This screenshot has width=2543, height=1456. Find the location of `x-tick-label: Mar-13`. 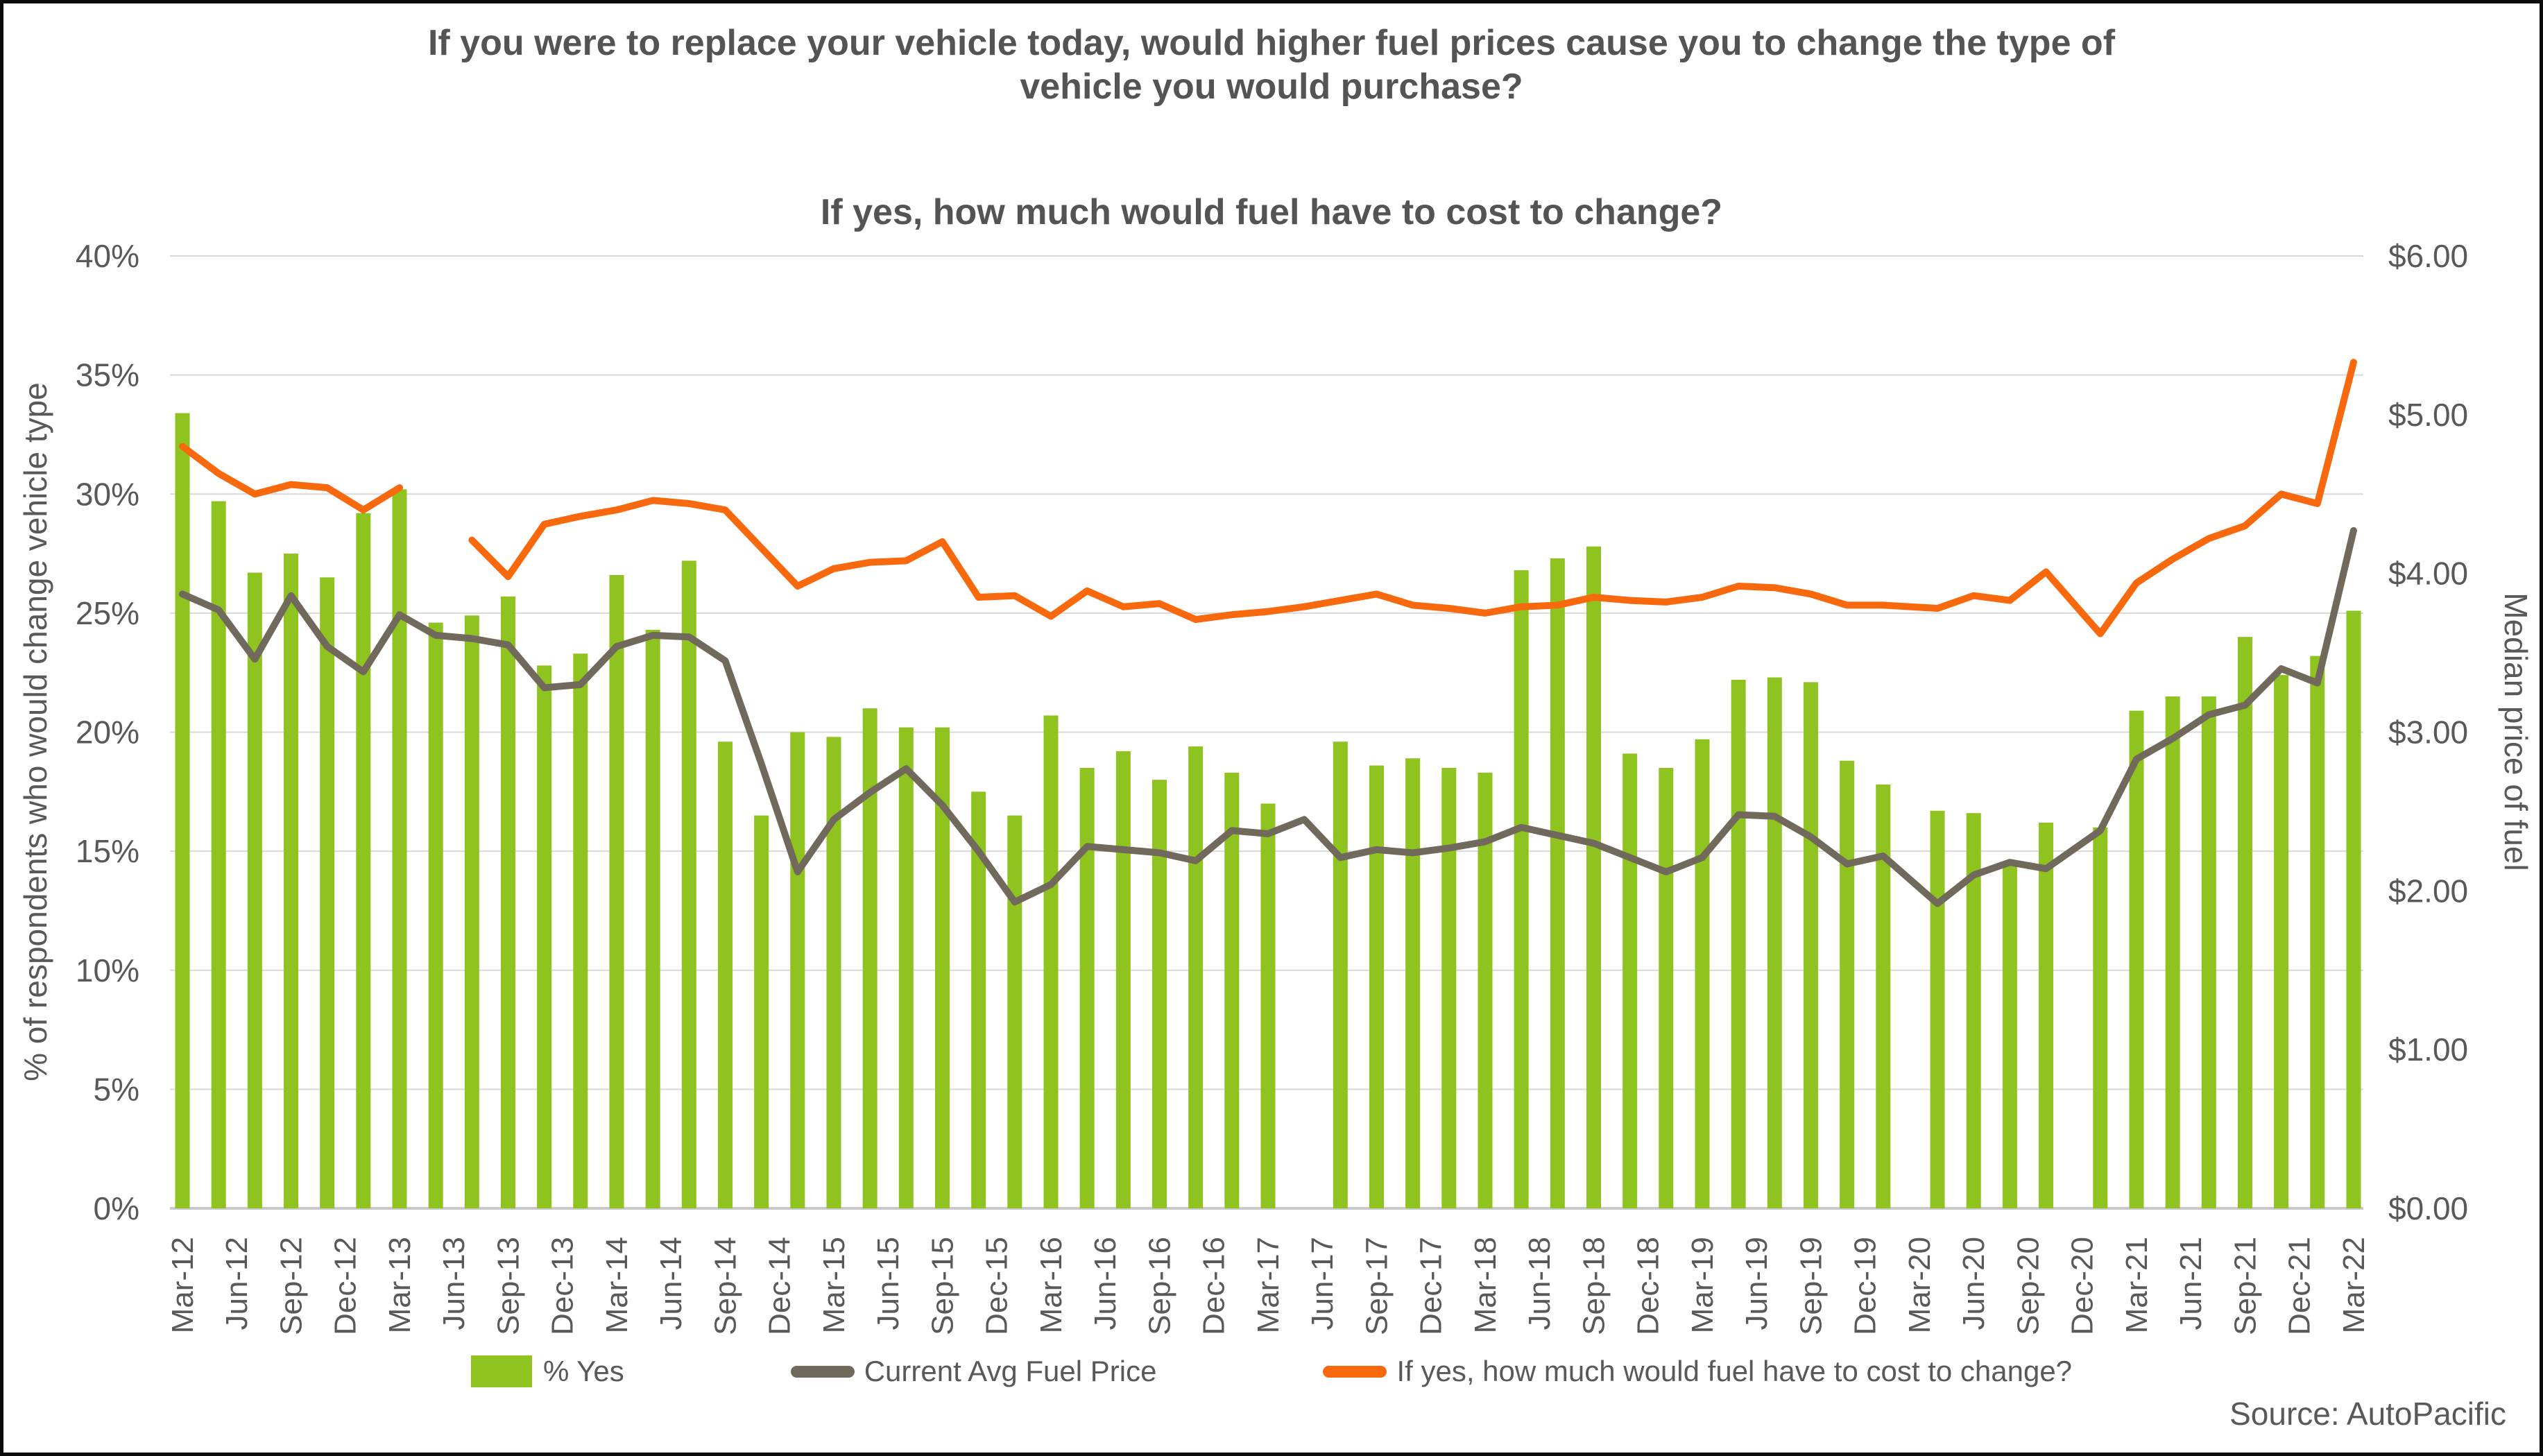

x-tick-label: Mar-13 is located at coordinates (400, 1285).